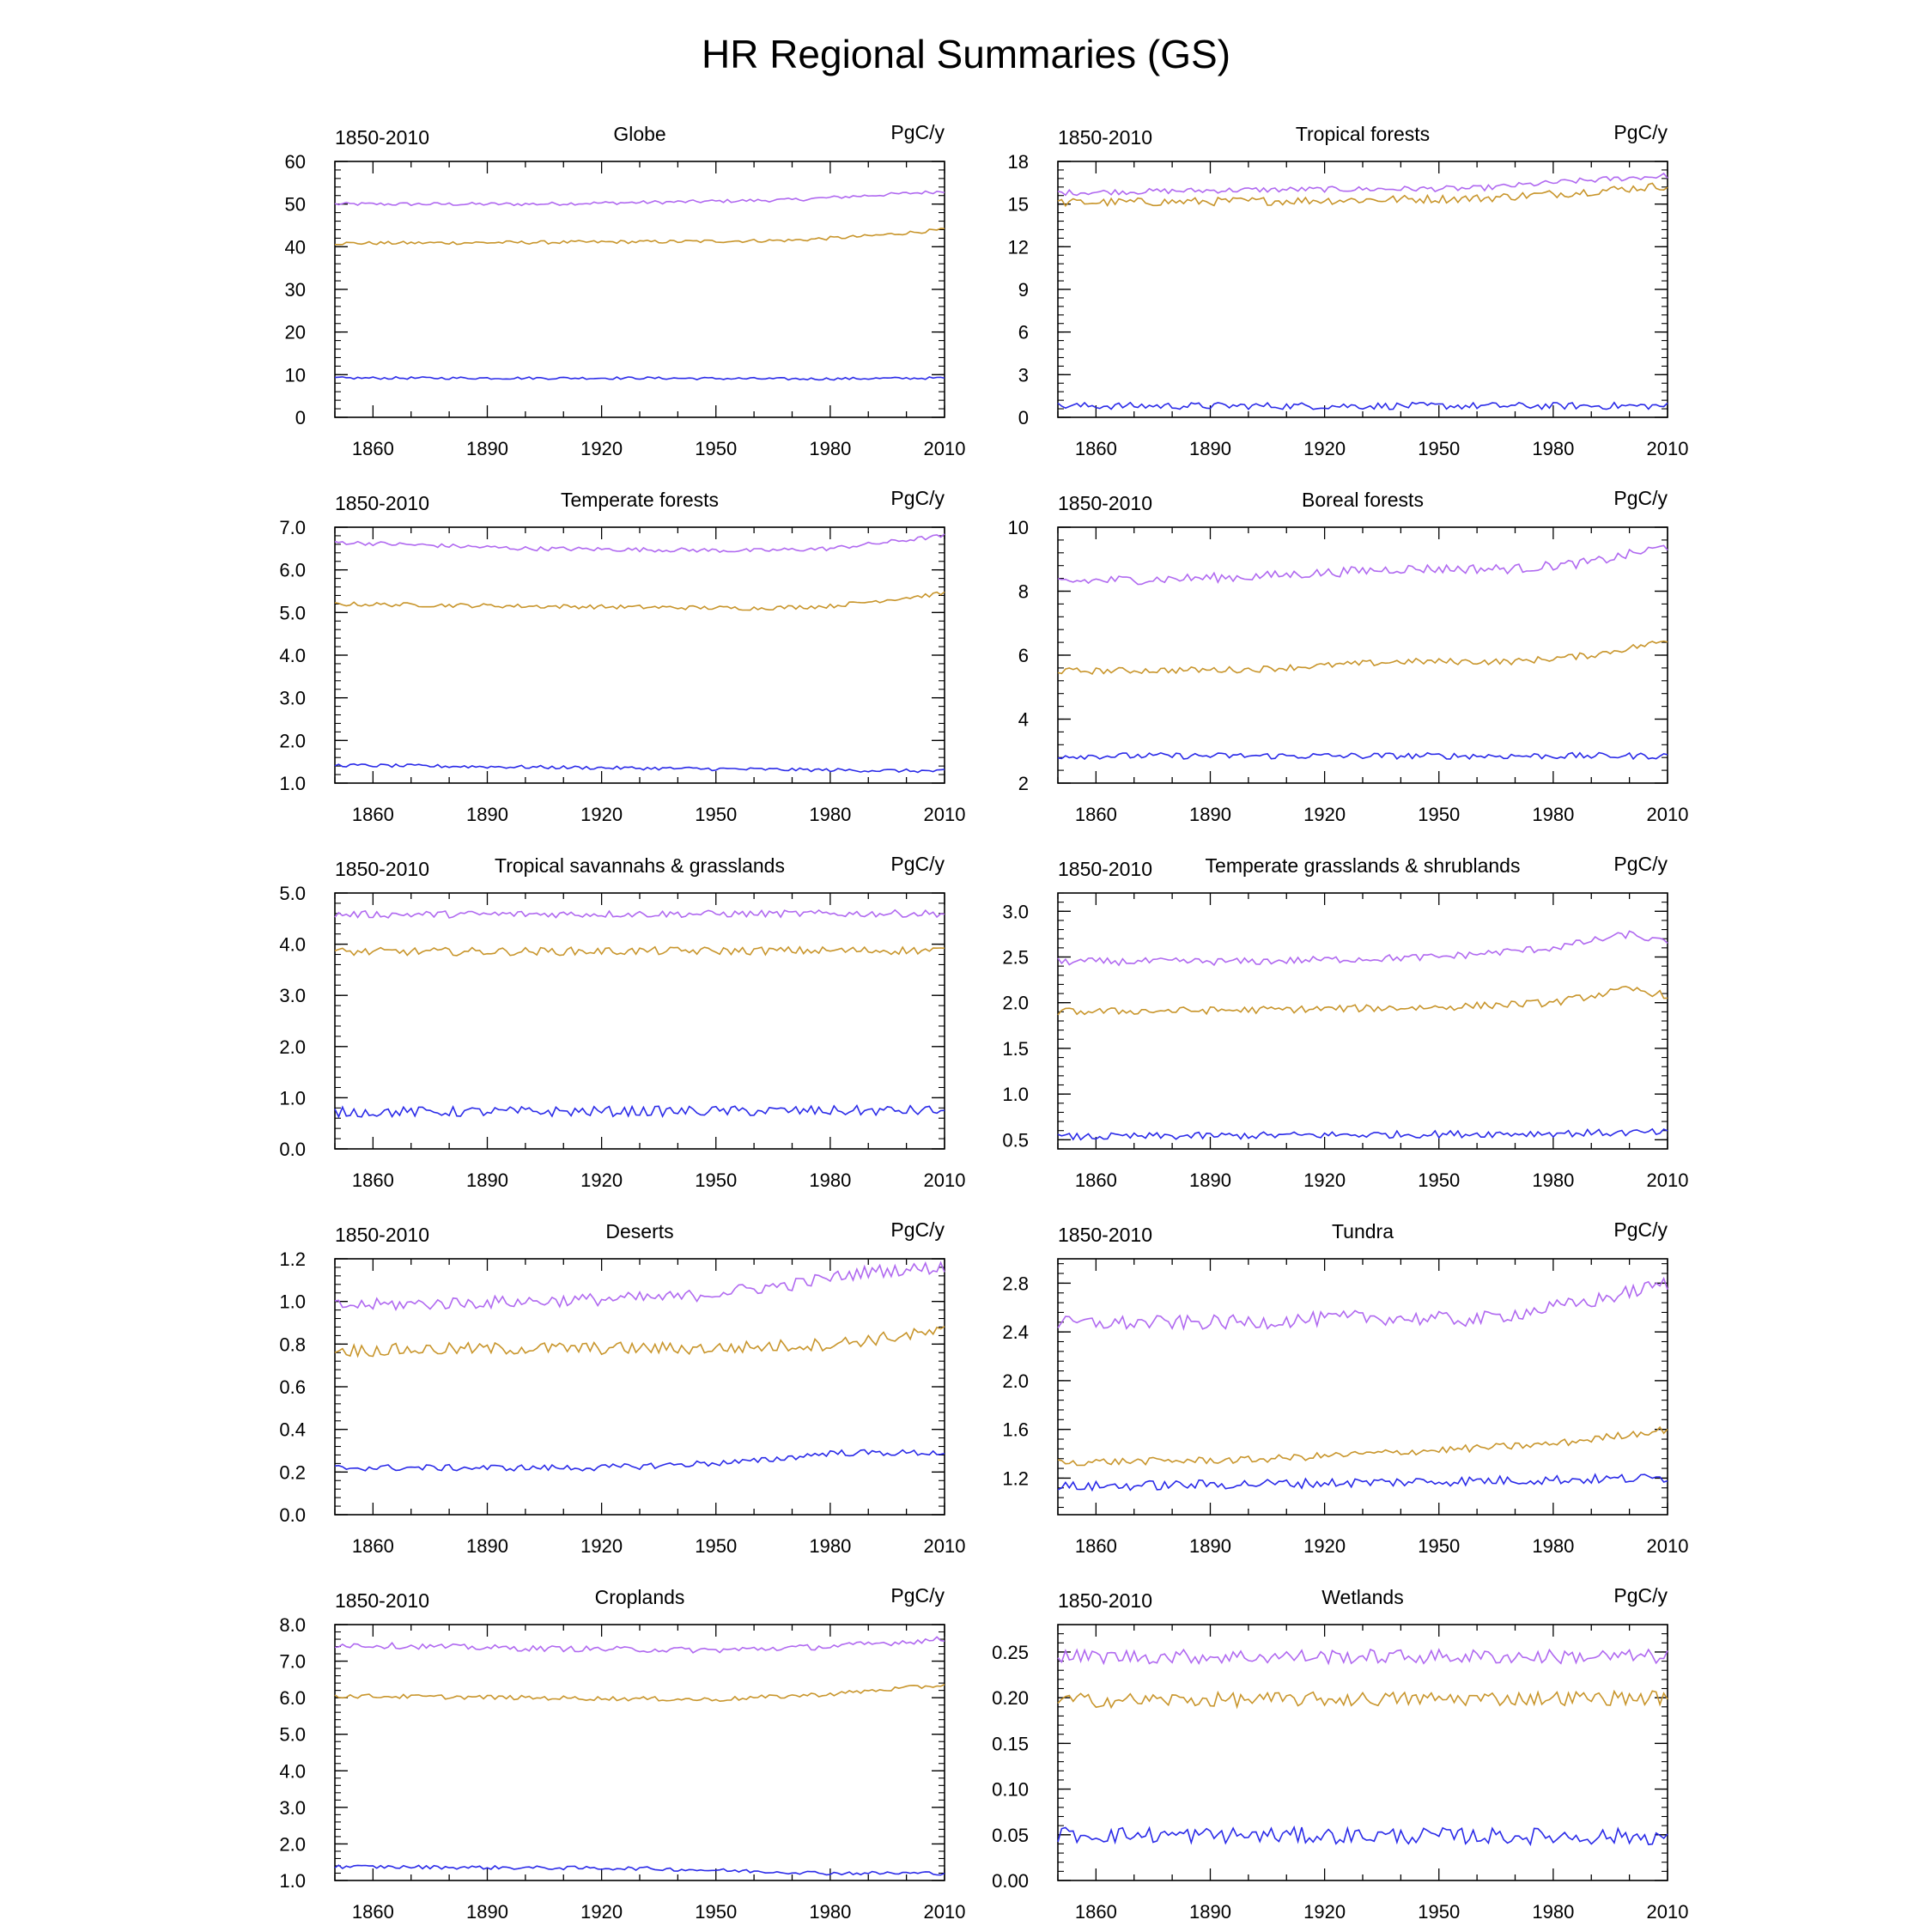 Image resolution: width=1932 pixels, height=1932 pixels. I want to click on y-tick-label: 0.15, so click(1010, 1744).